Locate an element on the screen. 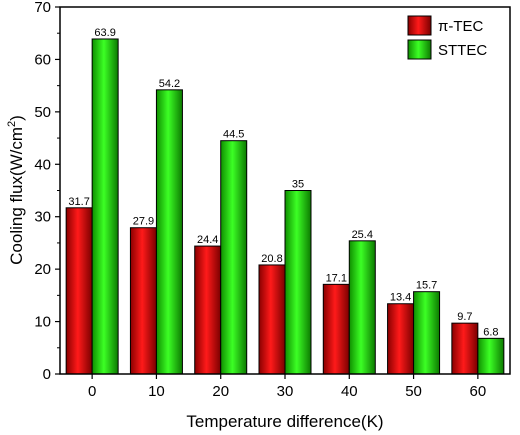  data-label-pi-tec-50: 13.4 is located at coordinates (400, 298).